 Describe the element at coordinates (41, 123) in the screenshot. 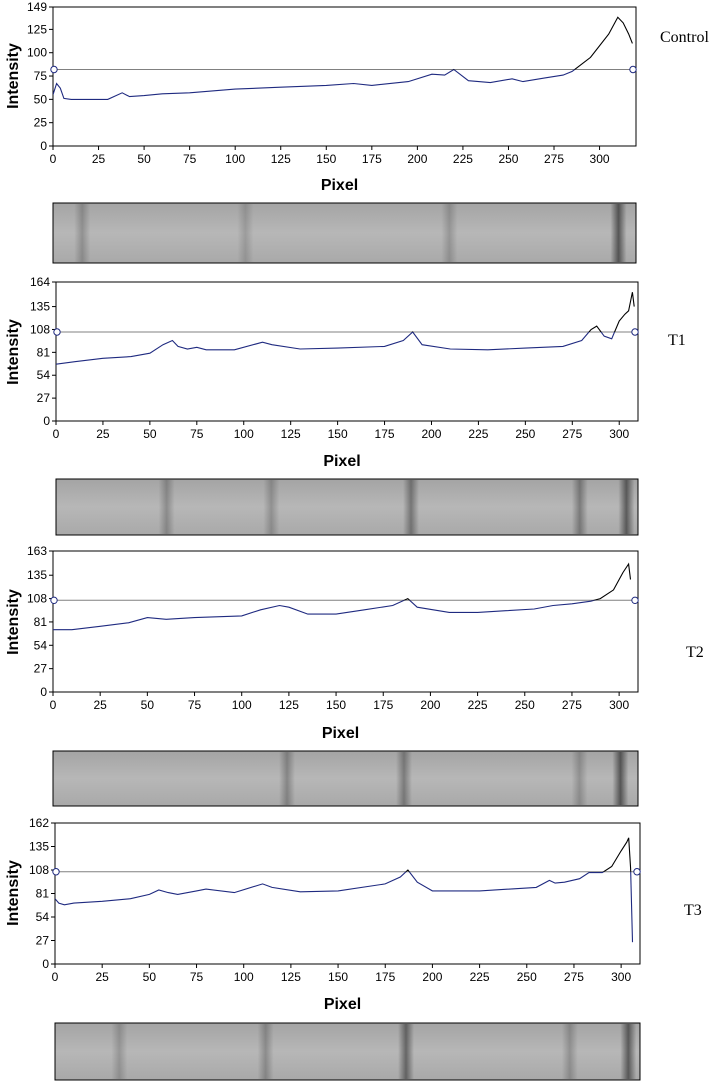

I see `y-tick-label: 25` at that location.